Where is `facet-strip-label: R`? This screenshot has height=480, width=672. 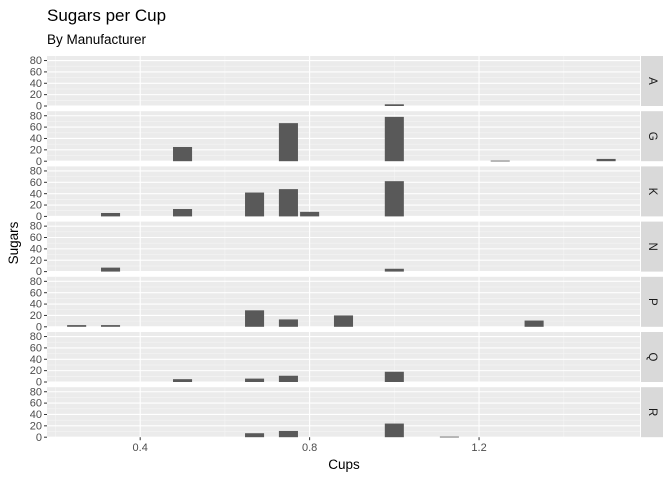 facet-strip-label: R is located at coordinates (652, 412).